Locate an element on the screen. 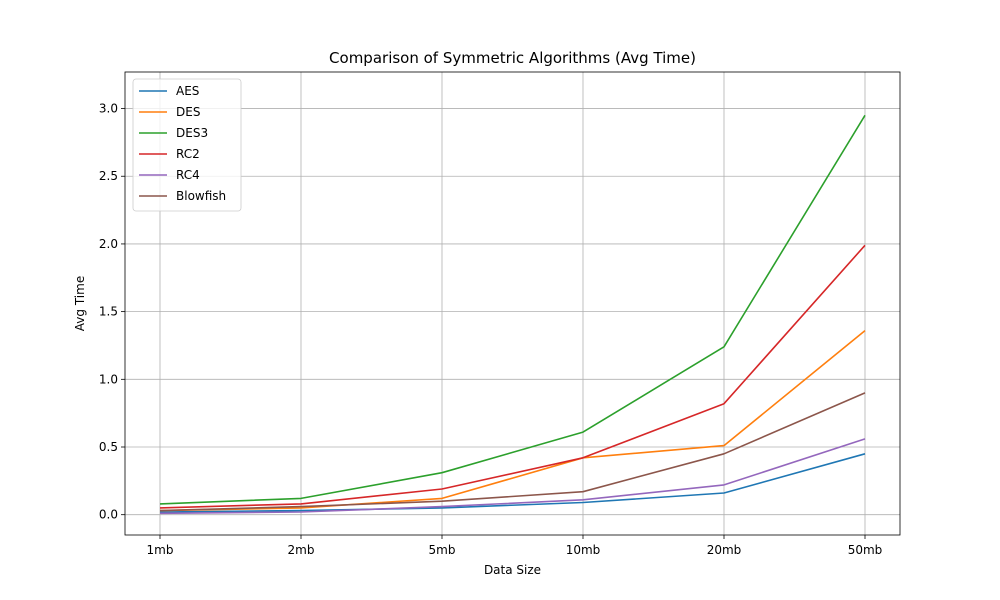  x-tick-label: 2mb is located at coordinates (301, 550).